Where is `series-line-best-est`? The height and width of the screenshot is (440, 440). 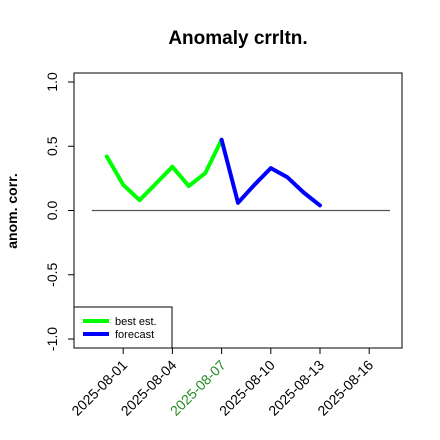 series-line-best-est is located at coordinates (164, 170).